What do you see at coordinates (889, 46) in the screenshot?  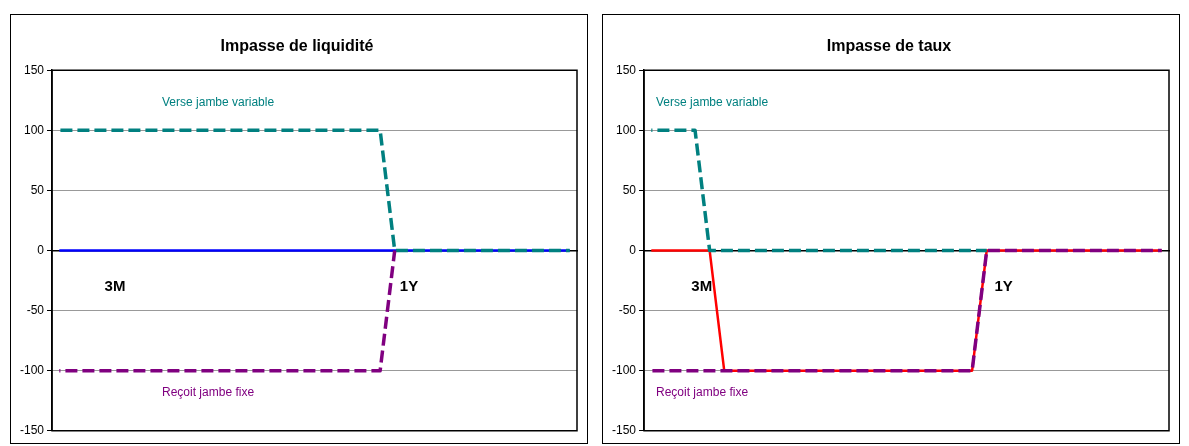 I see `chart-title: Impasse de taux` at bounding box center [889, 46].